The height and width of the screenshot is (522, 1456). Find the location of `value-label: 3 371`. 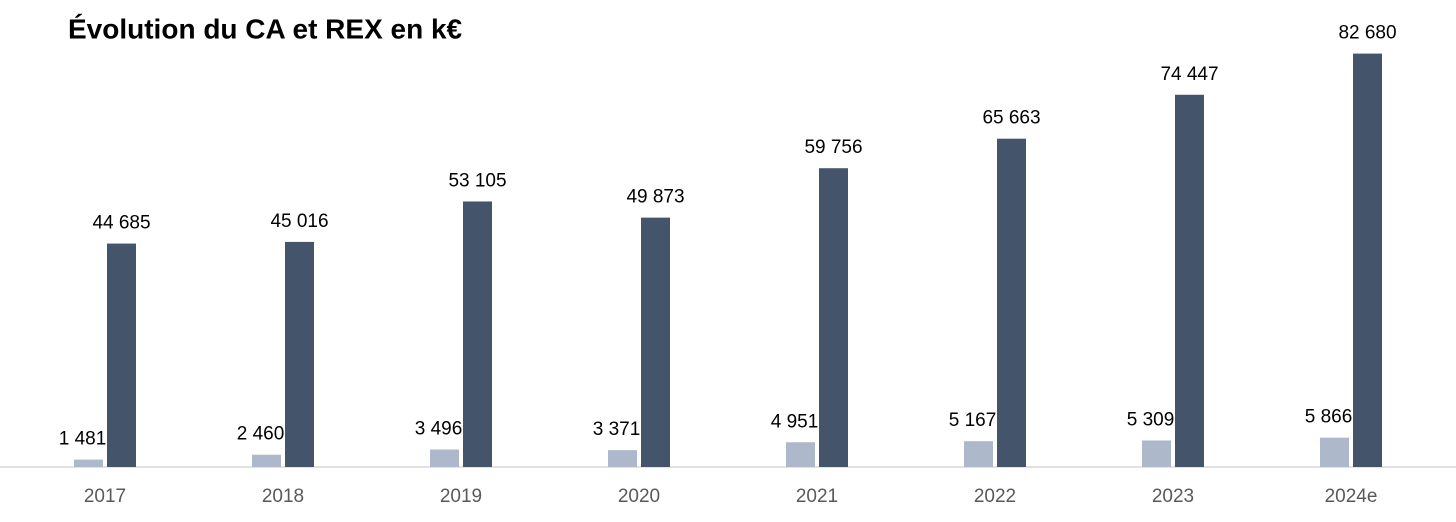

value-label: 3 371 is located at coordinates (617, 429).